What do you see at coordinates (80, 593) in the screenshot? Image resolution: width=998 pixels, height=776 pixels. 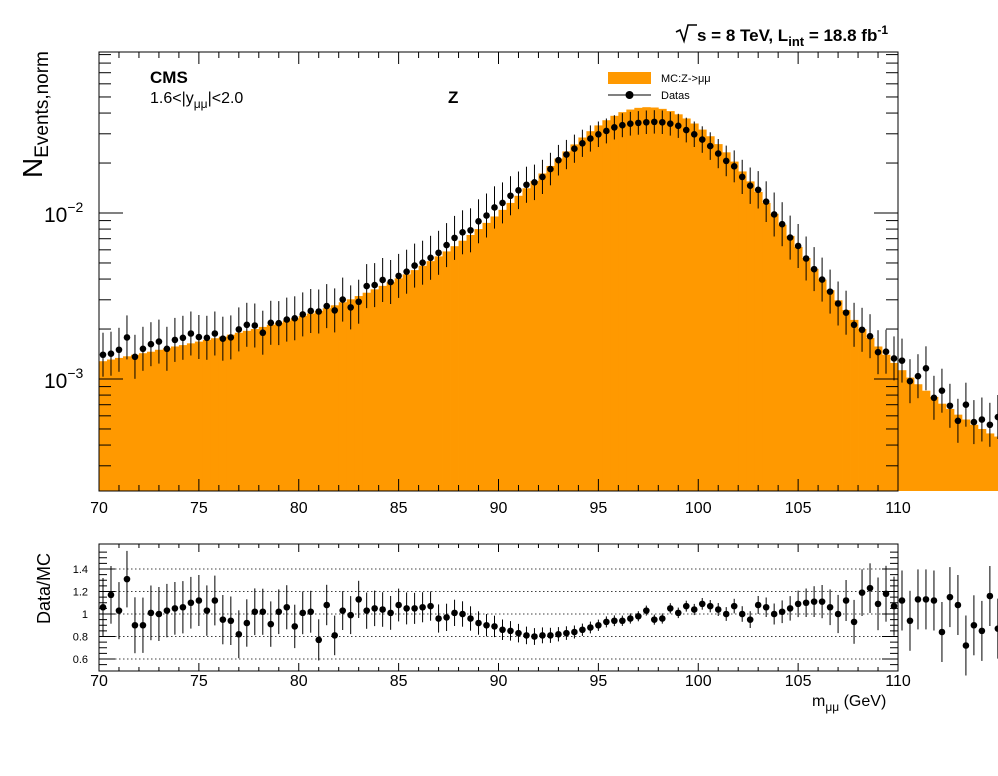 I see `ratio-y-tick-label: 1.2` at bounding box center [80, 593].